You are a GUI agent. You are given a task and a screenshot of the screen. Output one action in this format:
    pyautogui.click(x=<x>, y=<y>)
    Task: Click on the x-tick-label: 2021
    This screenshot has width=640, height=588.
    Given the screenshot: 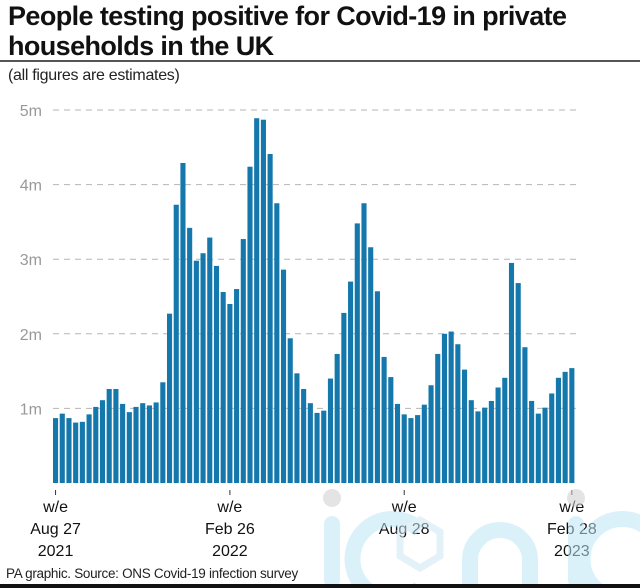 What is the action you would take?
    pyautogui.click(x=56, y=551)
    